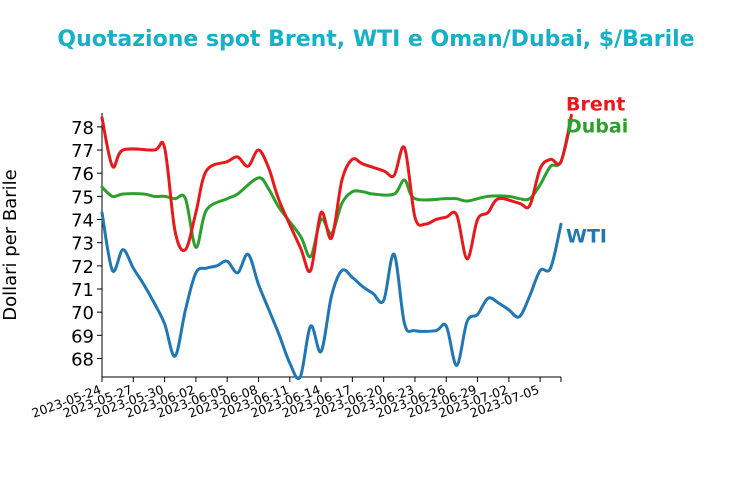 The height and width of the screenshot is (480, 752). Describe the element at coordinates (10, 245) in the screenshot. I see `y-axis-label: Dollari per Barile` at that location.